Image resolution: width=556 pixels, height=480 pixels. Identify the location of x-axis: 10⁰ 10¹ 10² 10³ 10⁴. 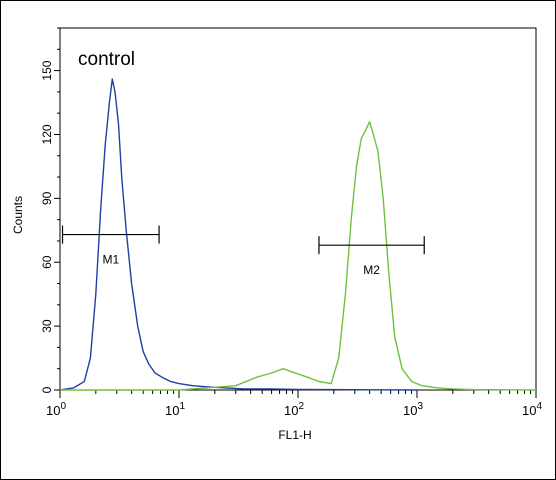
(294, 404).